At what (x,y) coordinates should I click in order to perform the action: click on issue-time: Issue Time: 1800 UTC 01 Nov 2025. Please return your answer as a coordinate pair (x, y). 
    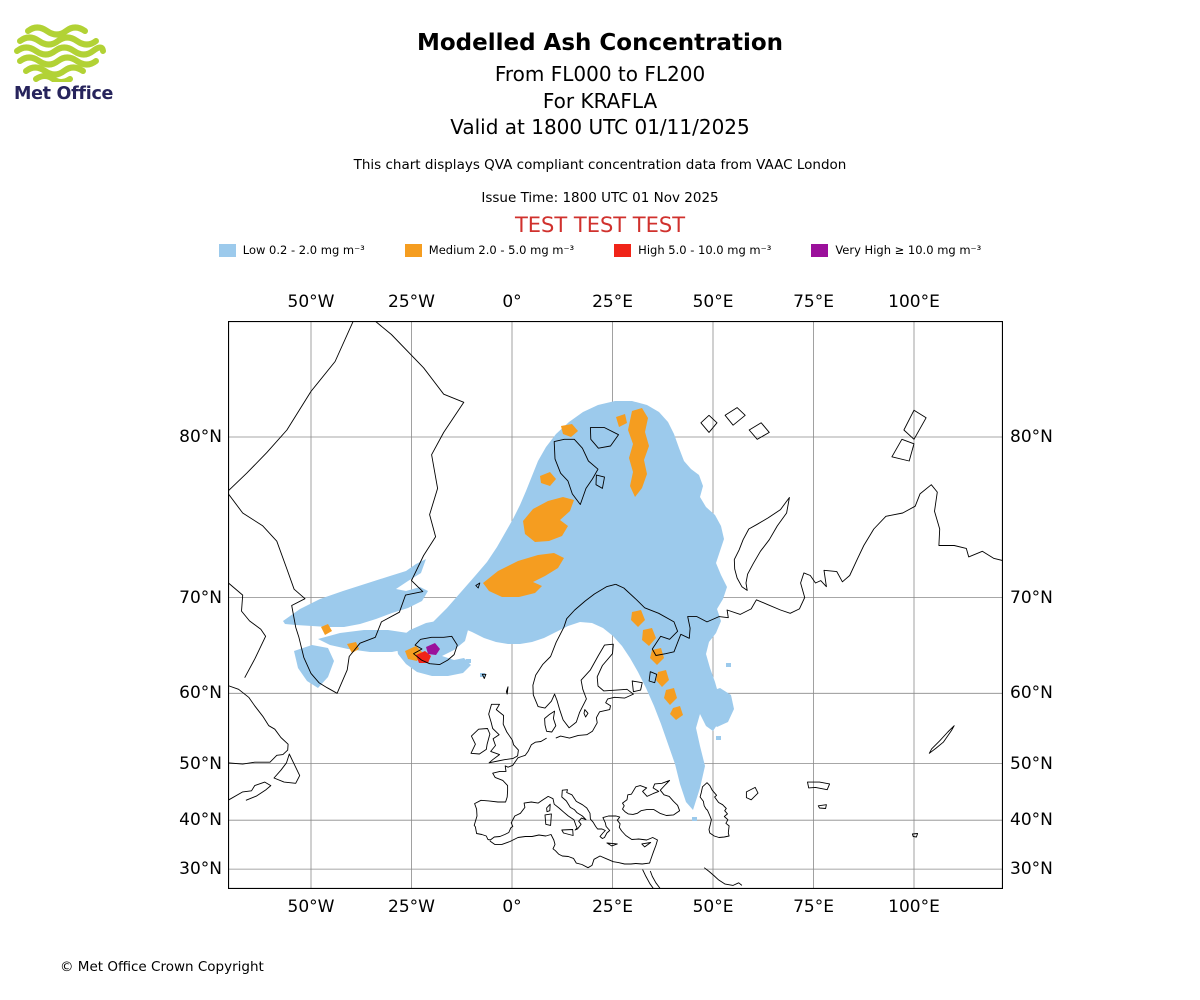
    Looking at the image, I should click on (600, 198).